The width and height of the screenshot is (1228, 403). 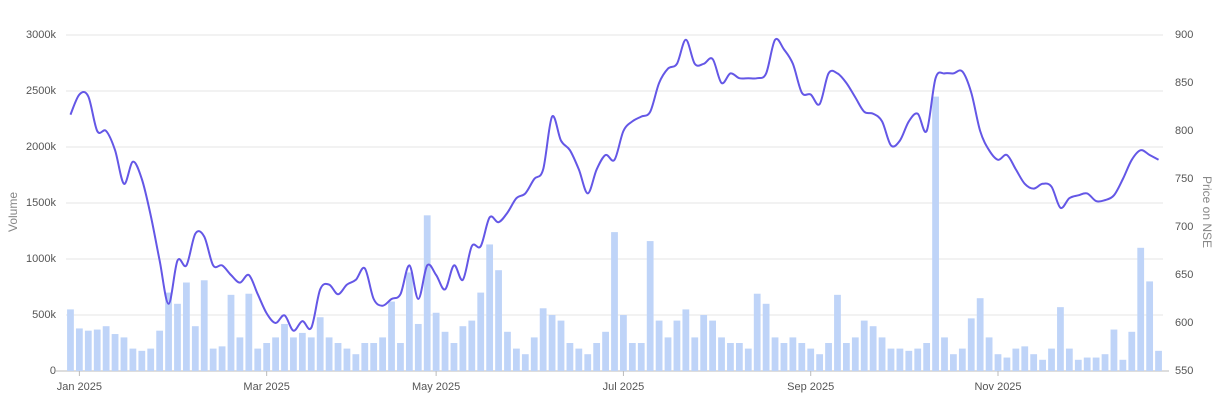 What do you see at coordinates (1184, 371) in the screenshot?
I see `y2-tick-label: 550` at bounding box center [1184, 371].